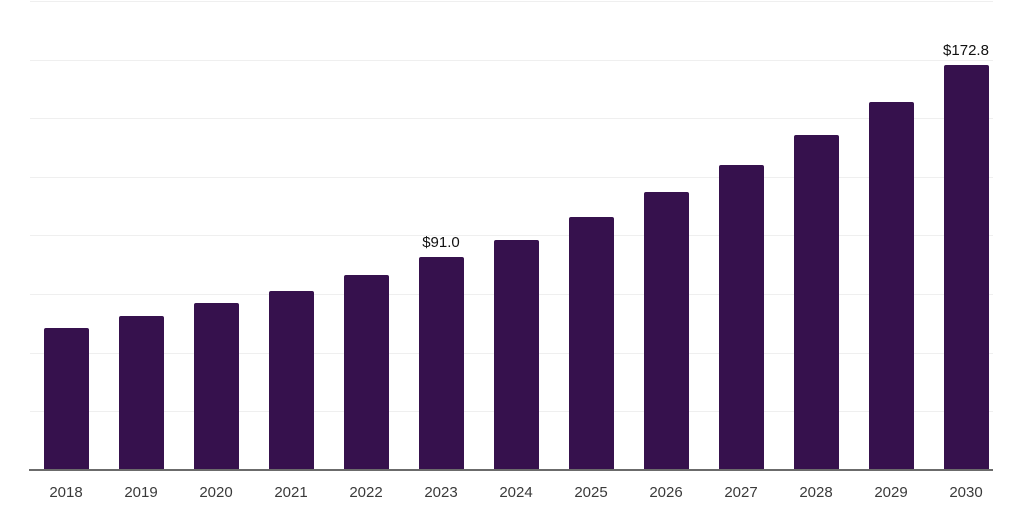  What do you see at coordinates (291, 492) in the screenshot?
I see `x-tick-2021: 2021` at bounding box center [291, 492].